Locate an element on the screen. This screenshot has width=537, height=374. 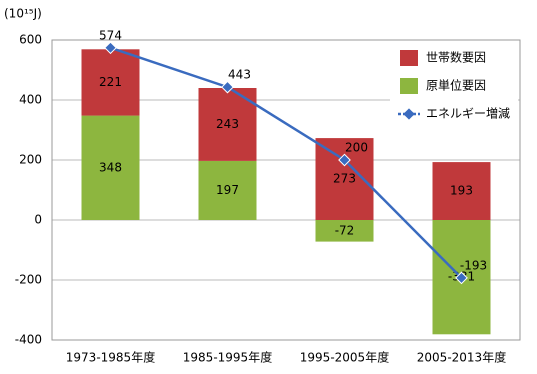
value-label: 348 is located at coordinates (110, 167).